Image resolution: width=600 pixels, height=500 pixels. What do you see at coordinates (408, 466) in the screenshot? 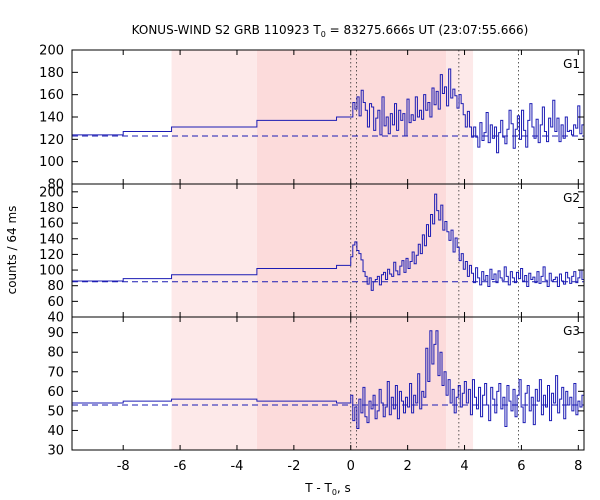
I see `x-tick-label-2: 2` at bounding box center [408, 466].